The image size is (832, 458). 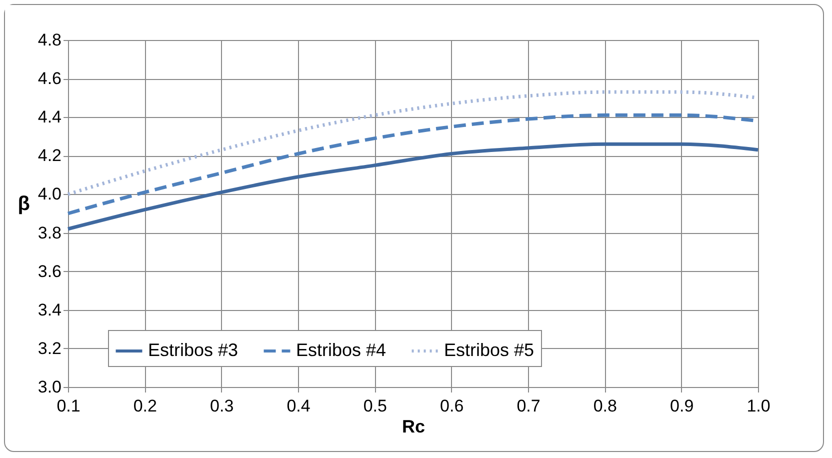 I want to click on x-tick-label: 0.4, so click(x=298, y=406).